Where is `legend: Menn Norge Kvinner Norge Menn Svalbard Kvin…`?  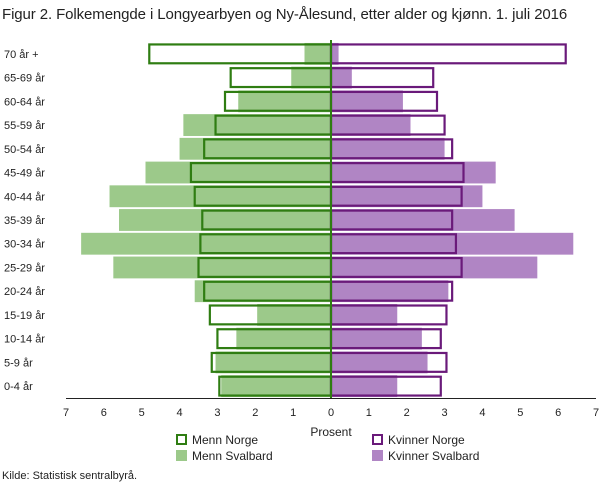
legend: Menn Norge Kvinner Norge Menn Svalbard Kvin… is located at coordinates (327, 448).